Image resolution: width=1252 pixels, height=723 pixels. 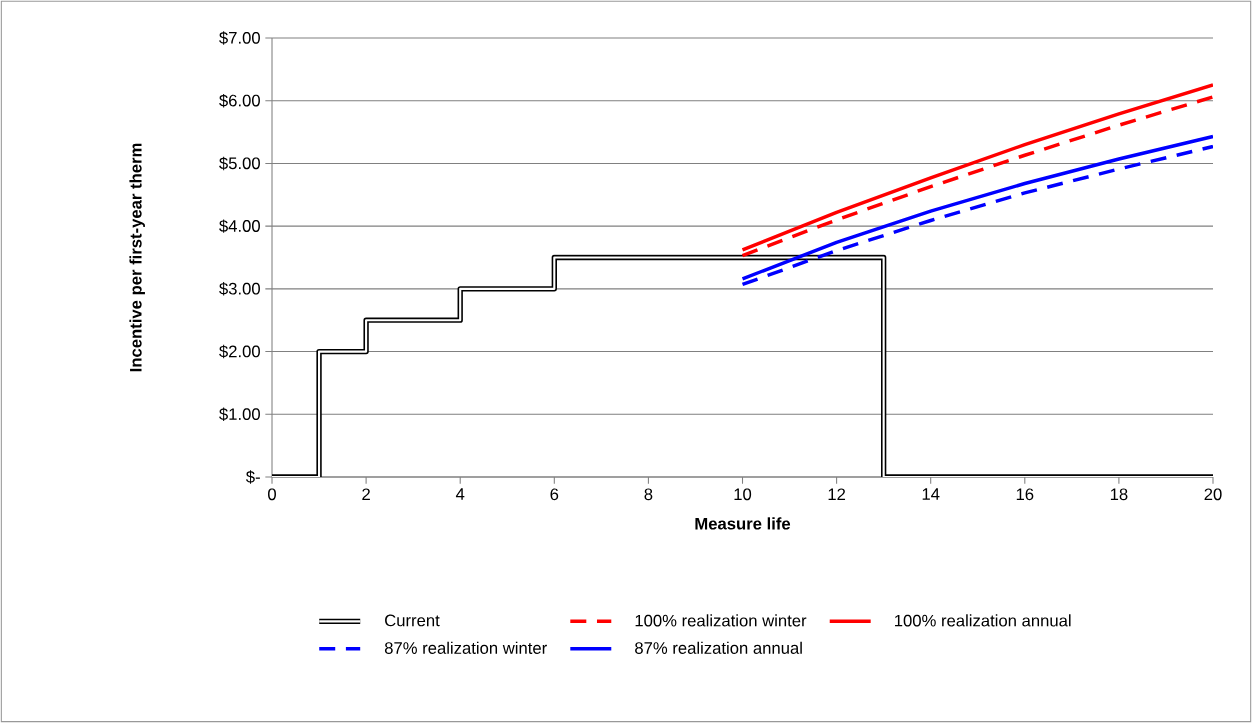 What do you see at coordinates (239, 289) in the screenshot?
I see `y-tick-label: $3.00` at bounding box center [239, 289].